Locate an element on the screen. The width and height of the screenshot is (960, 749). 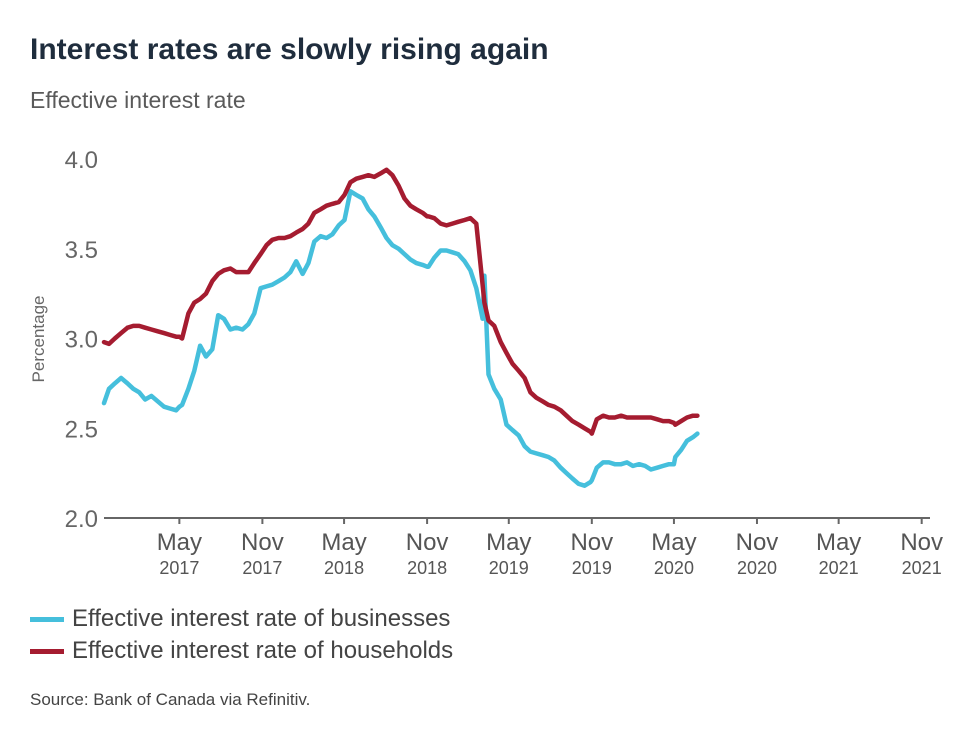
legend-swatch-households is located at coordinates (47, 651).